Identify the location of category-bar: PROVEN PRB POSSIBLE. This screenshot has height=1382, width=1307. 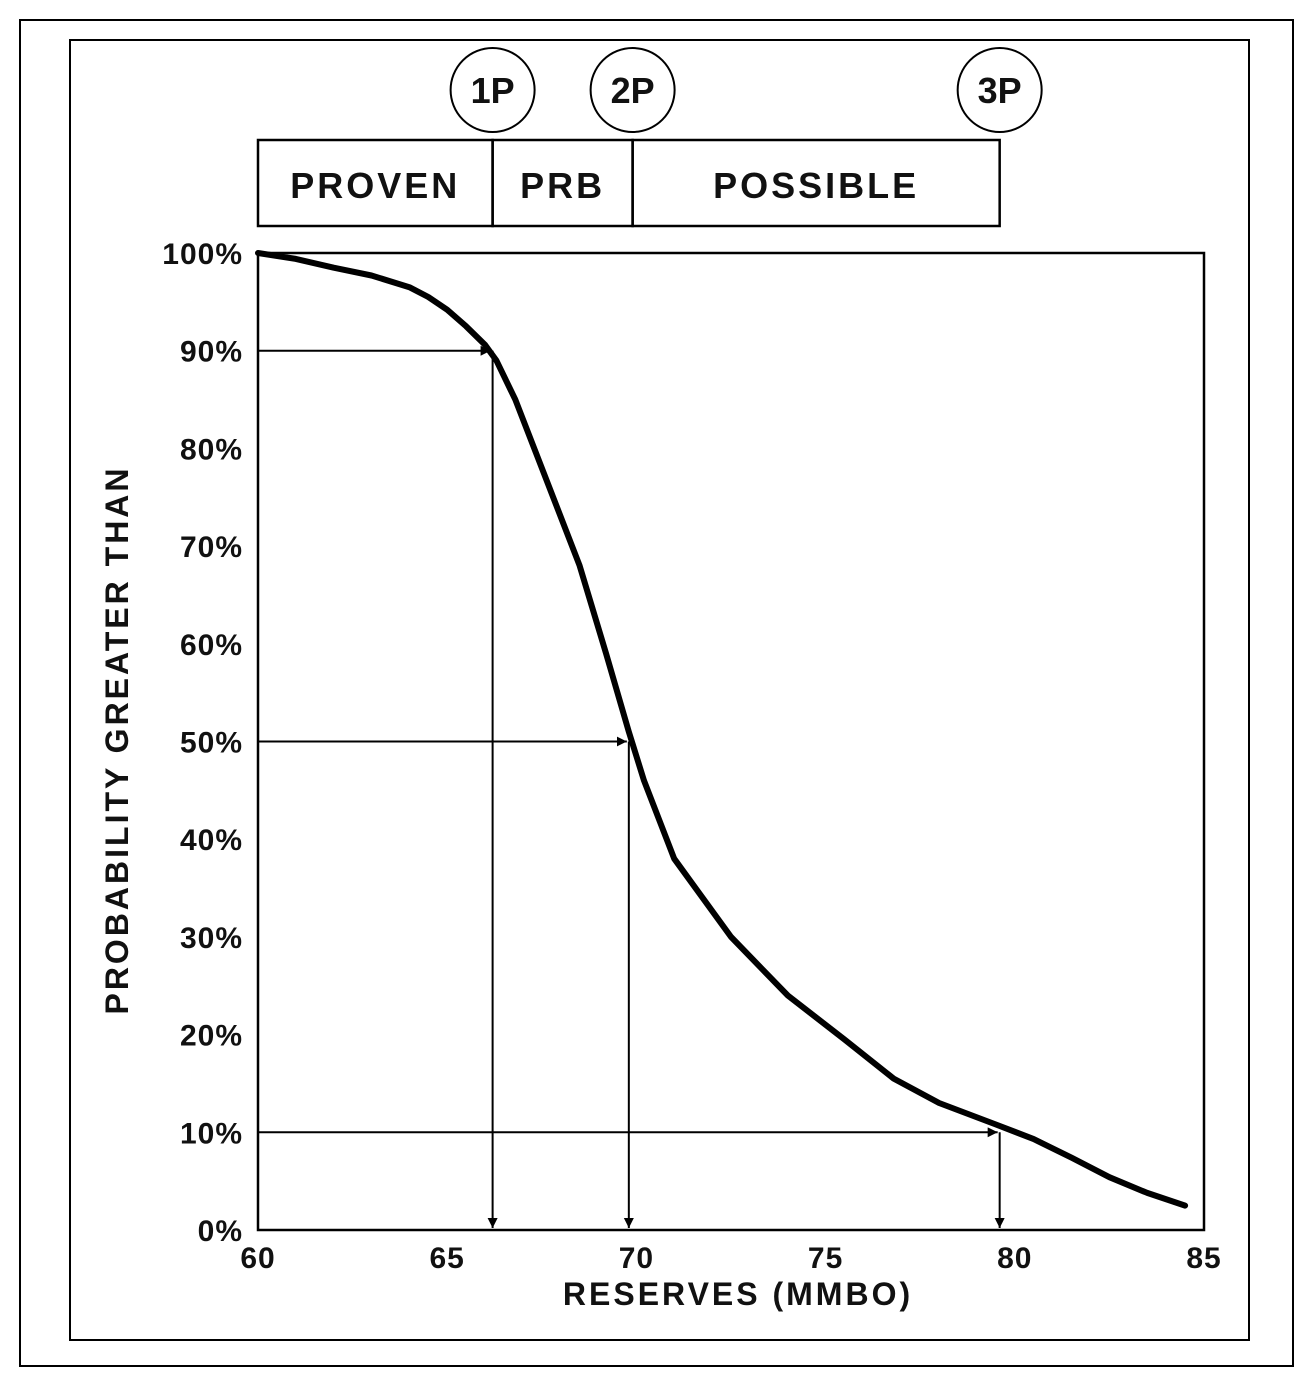
(628, 183).